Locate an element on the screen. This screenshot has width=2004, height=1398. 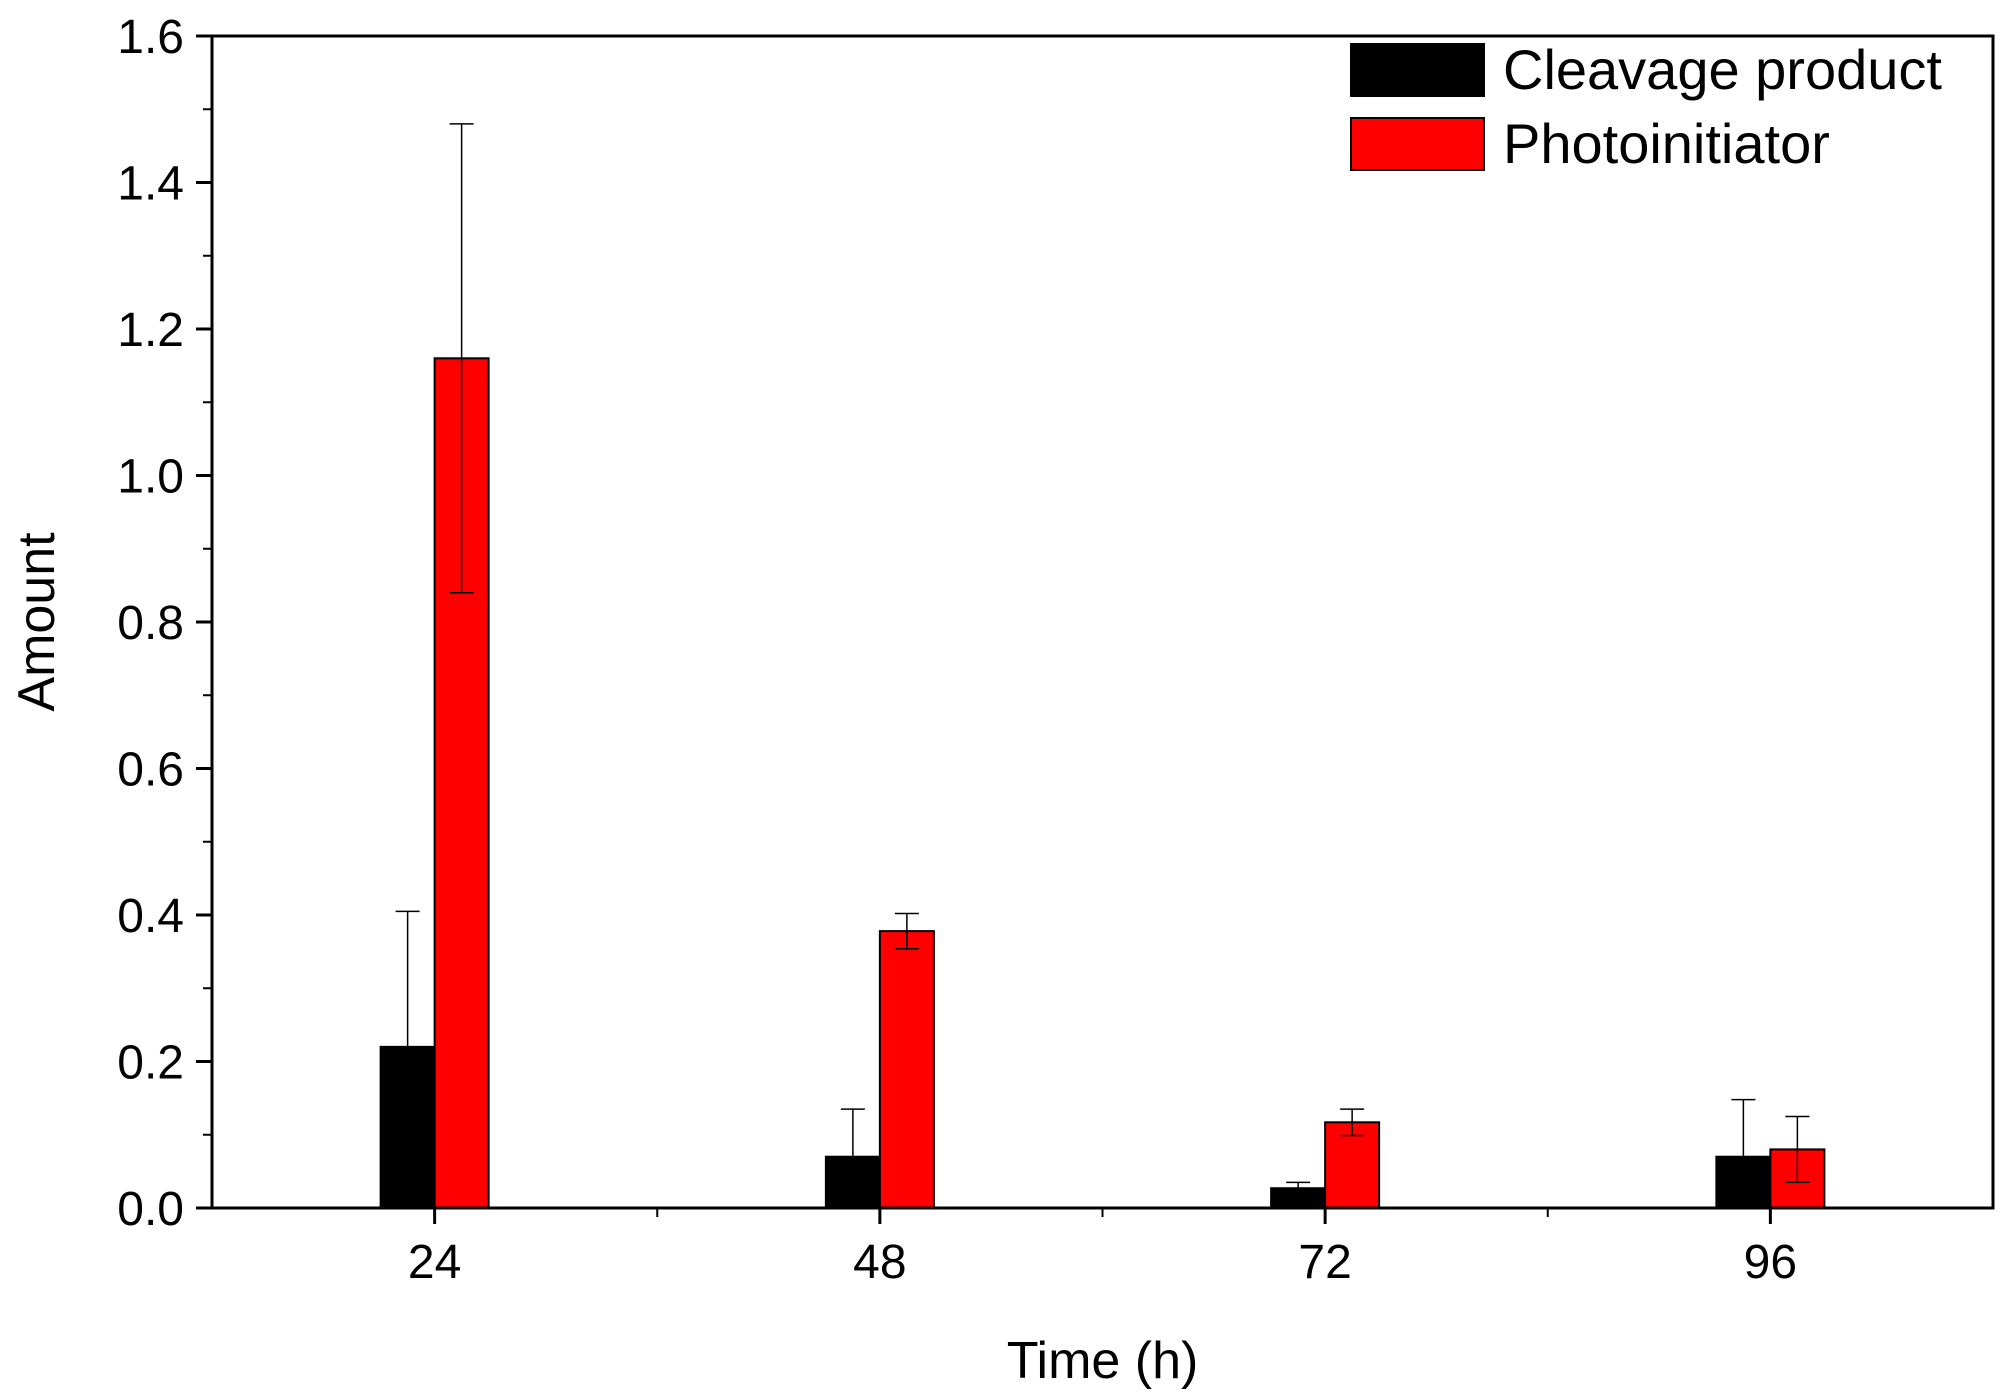
legend: Cleavage product Photoinitiator is located at coordinates (1646, 106).